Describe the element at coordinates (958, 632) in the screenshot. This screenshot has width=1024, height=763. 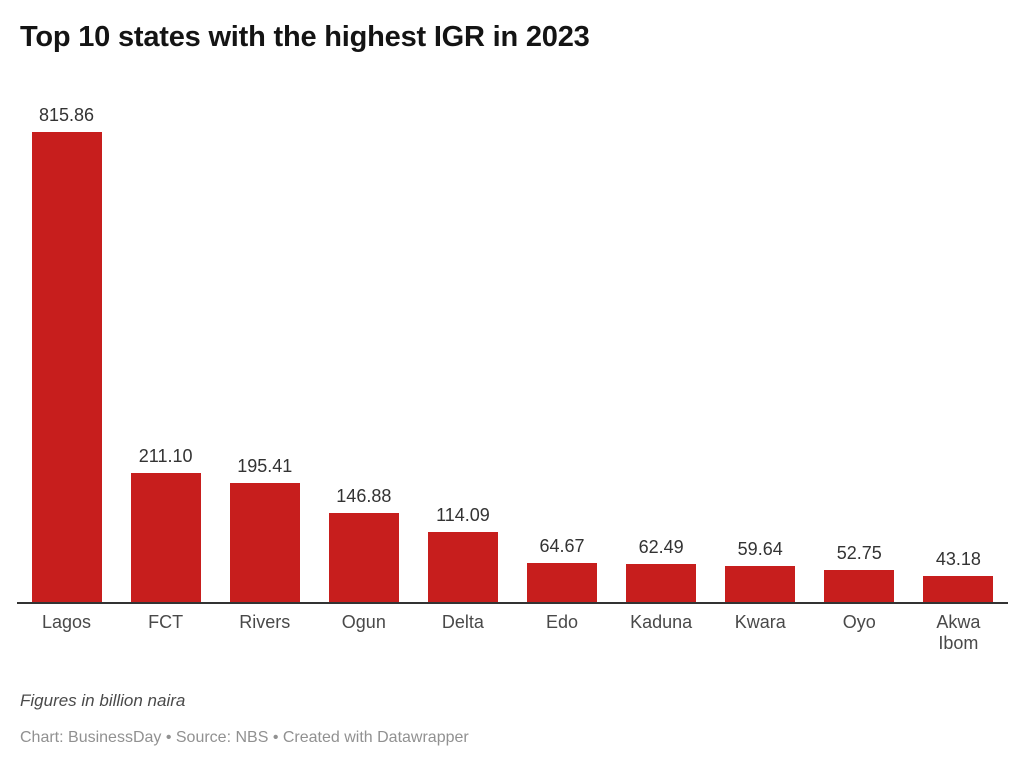
I see `x-axis-label: Akwa Ibom` at that location.